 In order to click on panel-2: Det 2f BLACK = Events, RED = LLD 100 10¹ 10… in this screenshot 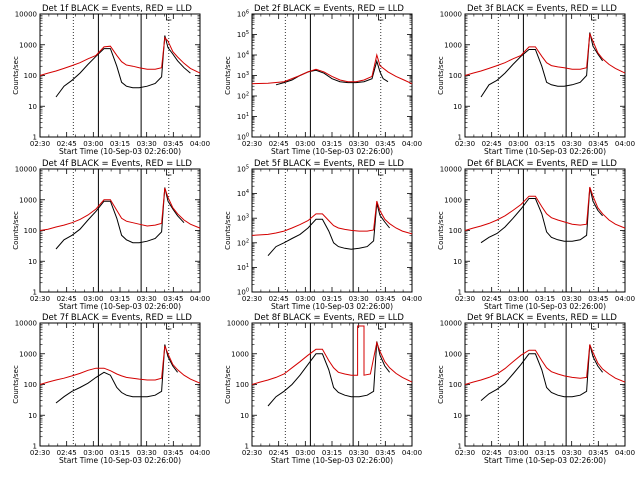, I will do `click(323, 80)`.